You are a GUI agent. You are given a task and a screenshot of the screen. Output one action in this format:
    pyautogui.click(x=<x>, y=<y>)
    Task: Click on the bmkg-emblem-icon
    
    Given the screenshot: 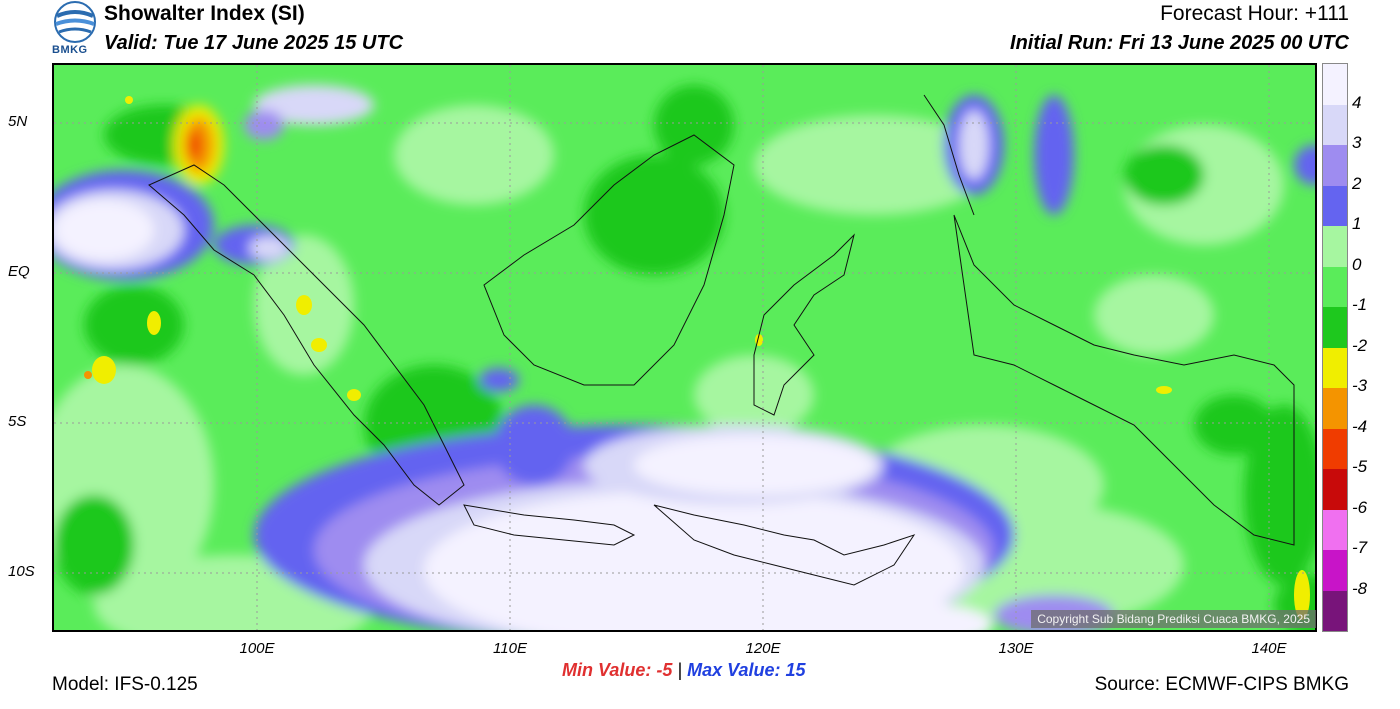 What is the action you would take?
    pyautogui.click(x=75, y=22)
    